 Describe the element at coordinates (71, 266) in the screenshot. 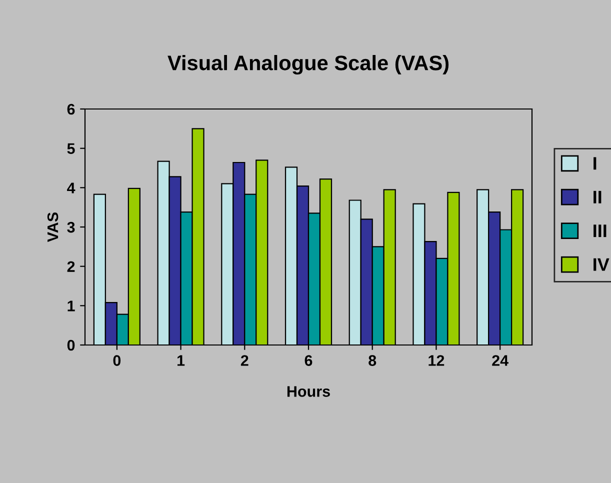

I see `y-tick-label: 2` at that location.